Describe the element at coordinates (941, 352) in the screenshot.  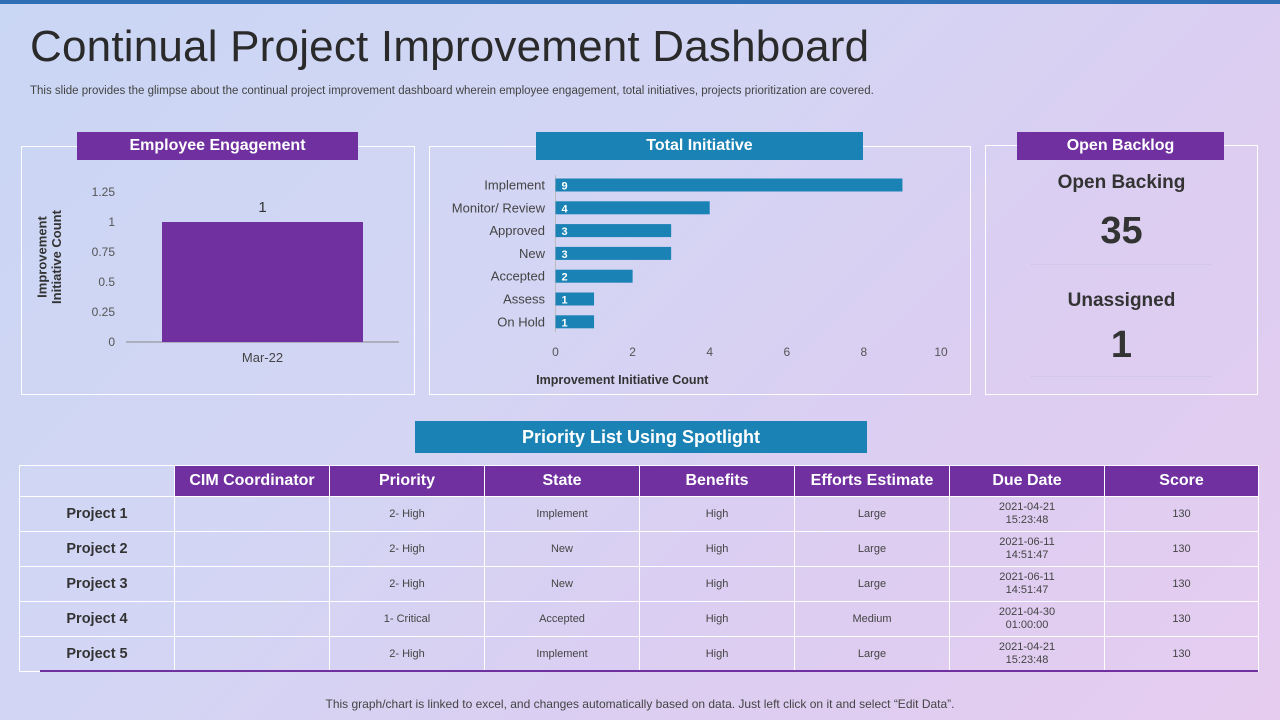
I see `x-tick-label: 10` at that location.